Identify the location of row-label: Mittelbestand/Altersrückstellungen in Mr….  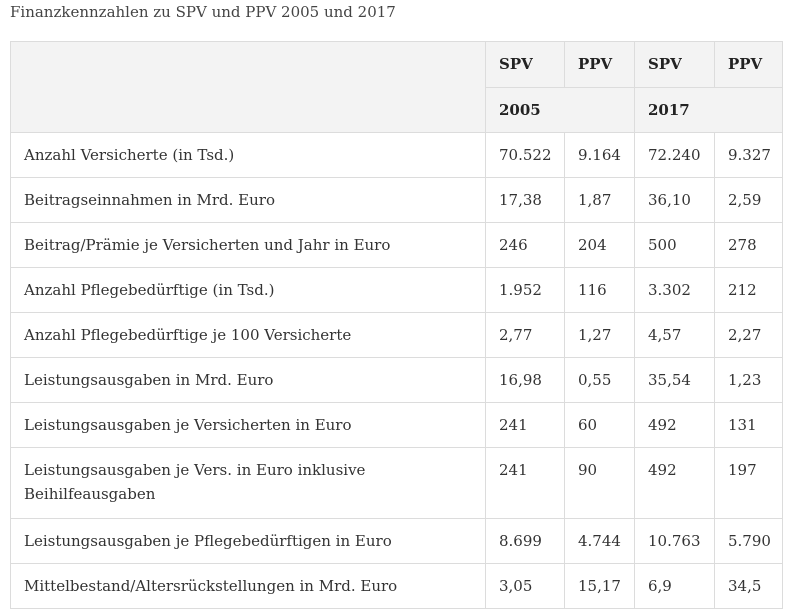
(248, 586).